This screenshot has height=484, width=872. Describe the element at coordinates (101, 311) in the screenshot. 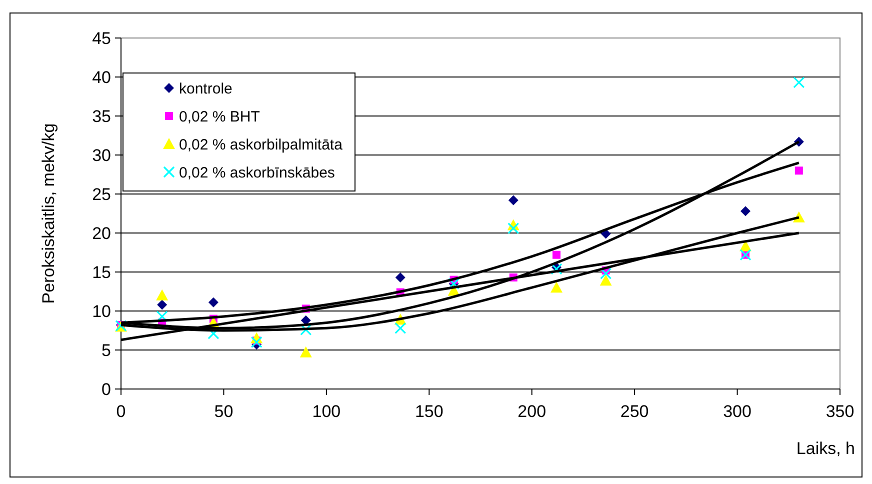

I see `y-tick-label: 10` at that location.